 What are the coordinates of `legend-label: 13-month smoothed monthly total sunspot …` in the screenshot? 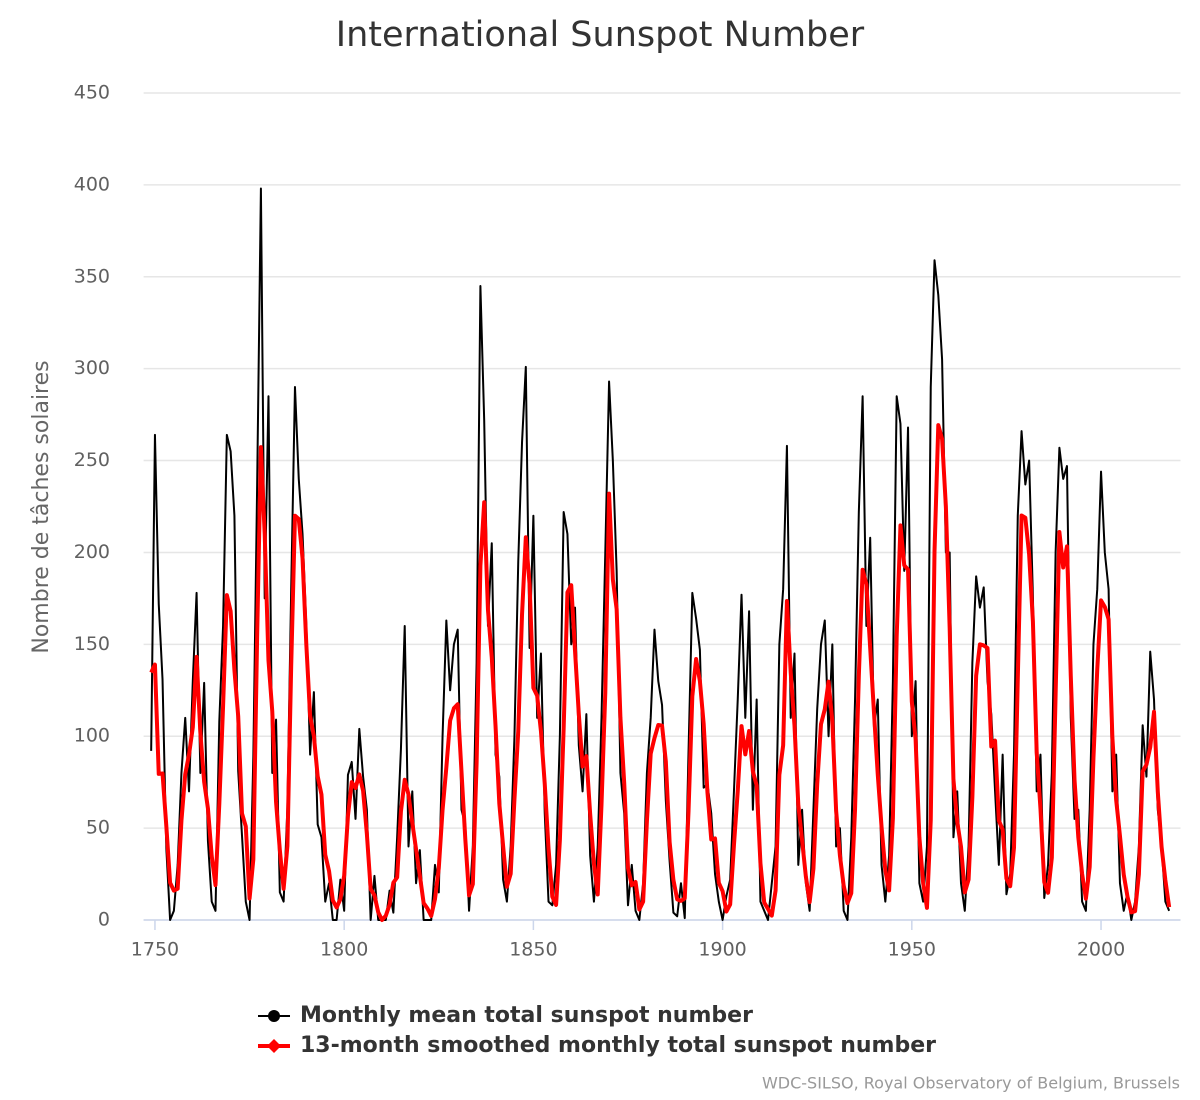 It's located at (618, 1045).